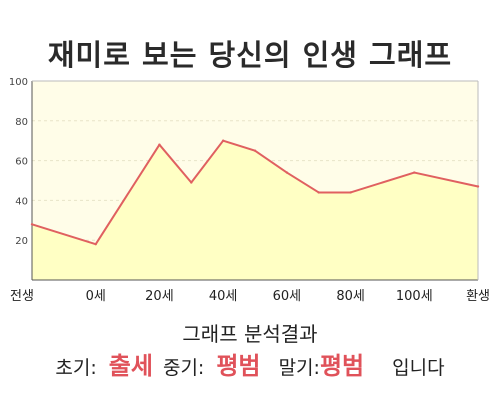  Describe the element at coordinates (76, 368) in the screenshot. I see `early-label: 초기:` at that location.